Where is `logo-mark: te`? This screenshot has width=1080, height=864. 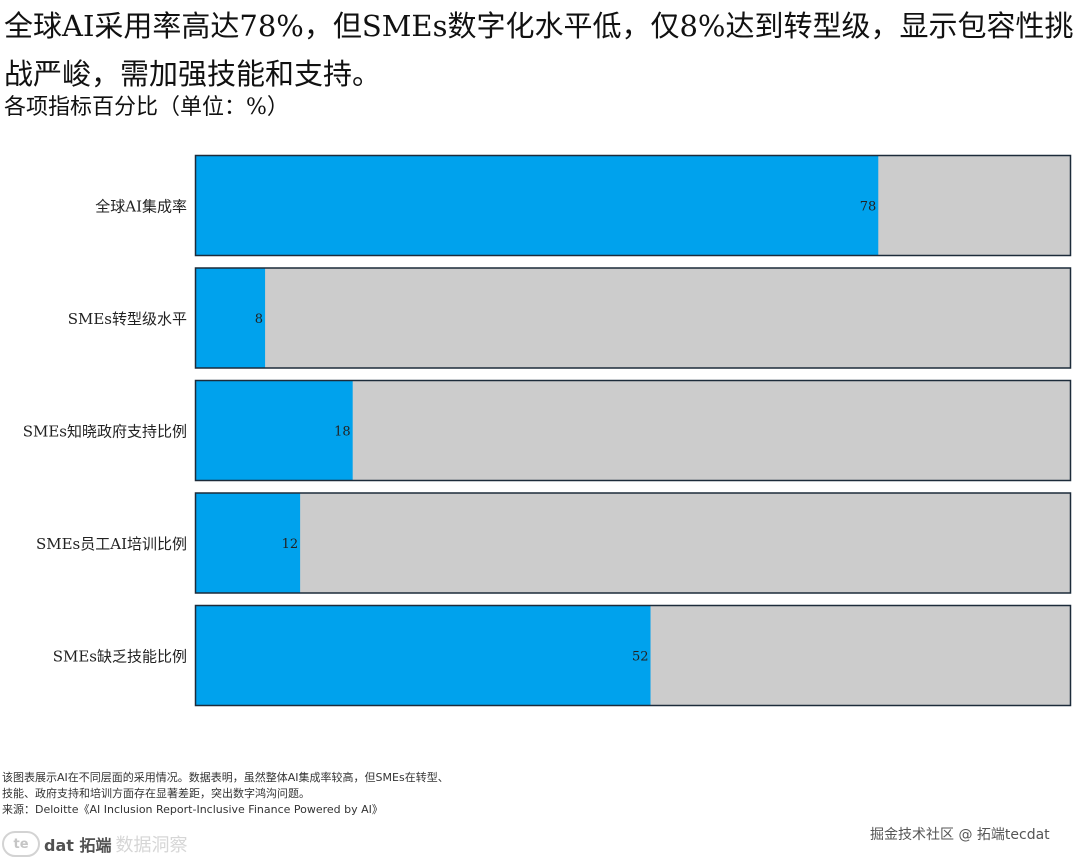
logo-mark: te is located at coordinates (21, 844).